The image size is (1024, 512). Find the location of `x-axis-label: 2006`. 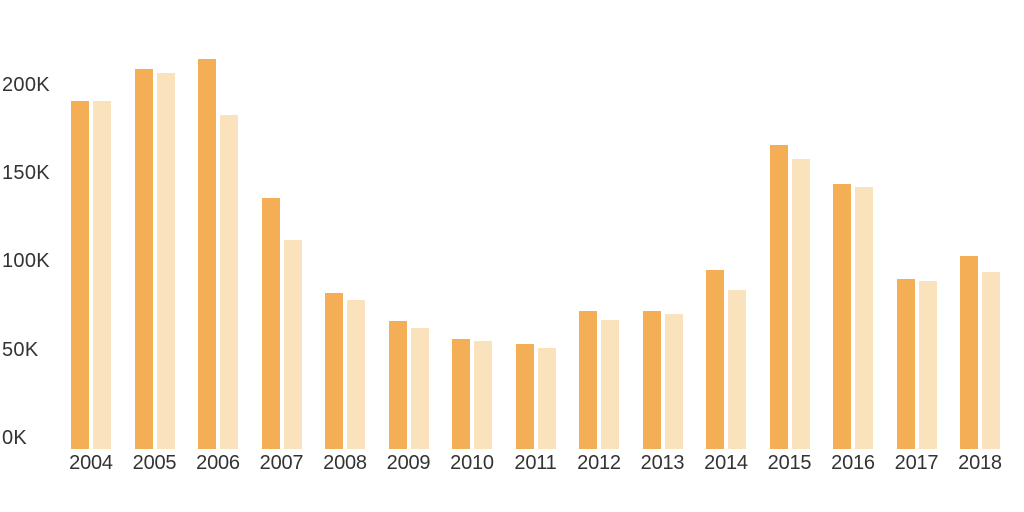

x-axis-label: 2006 is located at coordinates (218, 463).